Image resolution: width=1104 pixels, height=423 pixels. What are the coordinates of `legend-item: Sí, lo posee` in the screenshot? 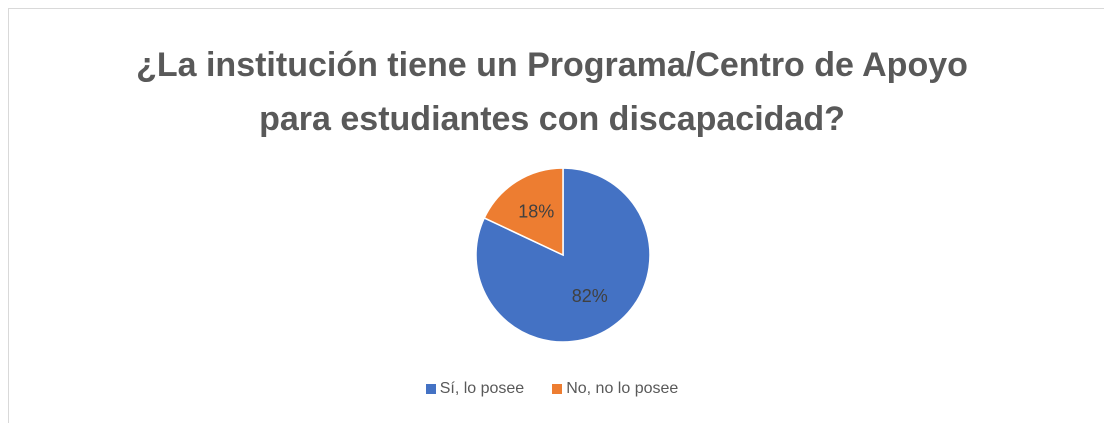 It's located at (475, 389).